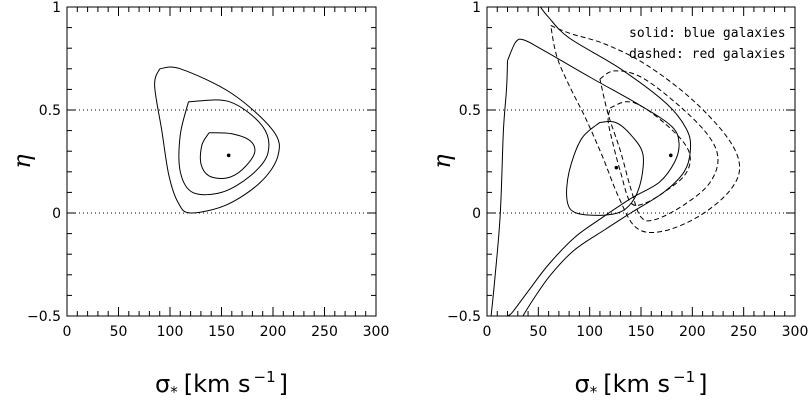 The width and height of the screenshot is (808, 406). Describe the element at coordinates (707, 33) in the screenshot. I see `legend-entry: solid: blue galaxies` at that location.